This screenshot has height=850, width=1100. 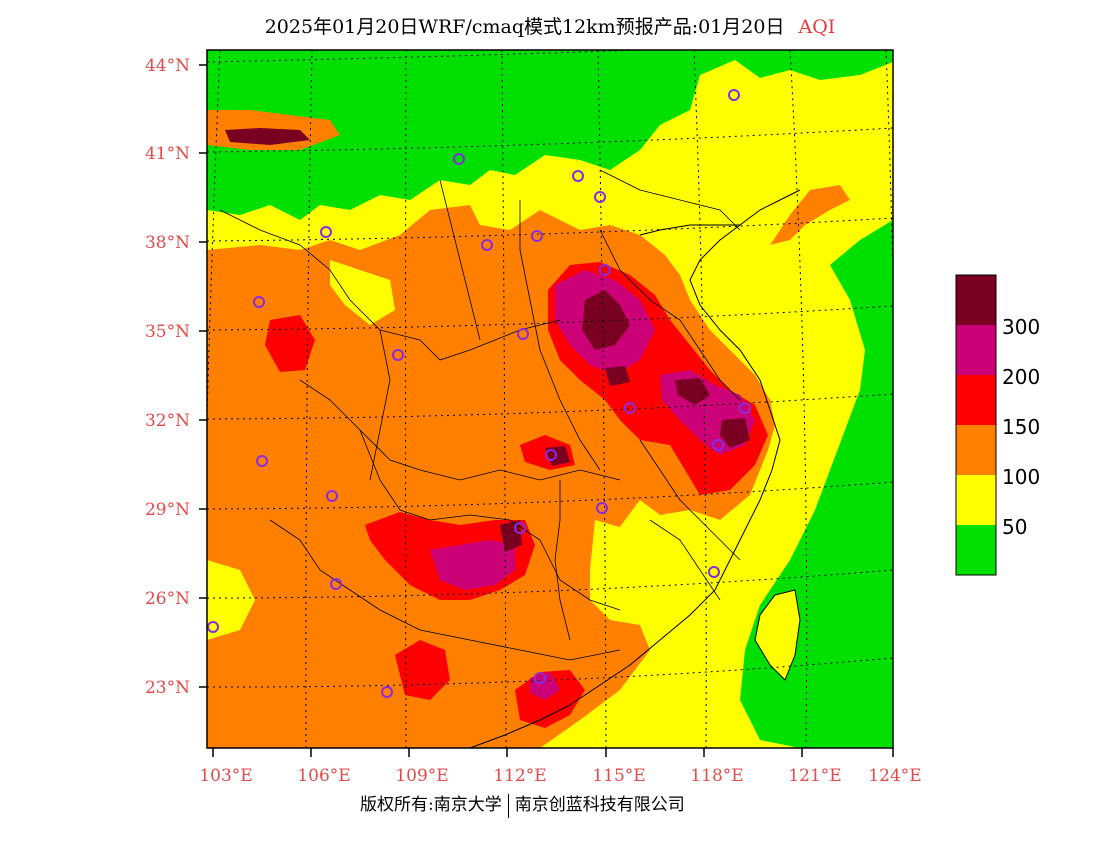 What do you see at coordinates (524, 27) in the screenshot?
I see `title-main: 2025年01月20日WRF/cmaq模式12km预报产品:01月20日` at bounding box center [524, 27].